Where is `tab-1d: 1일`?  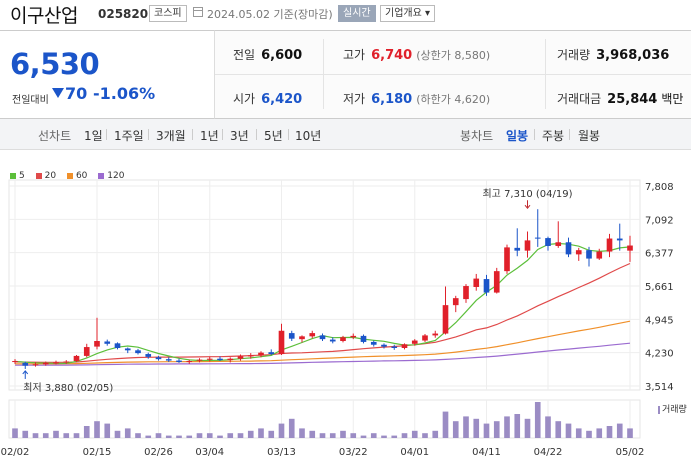
tab-1d: 1일 is located at coordinates (93, 136).